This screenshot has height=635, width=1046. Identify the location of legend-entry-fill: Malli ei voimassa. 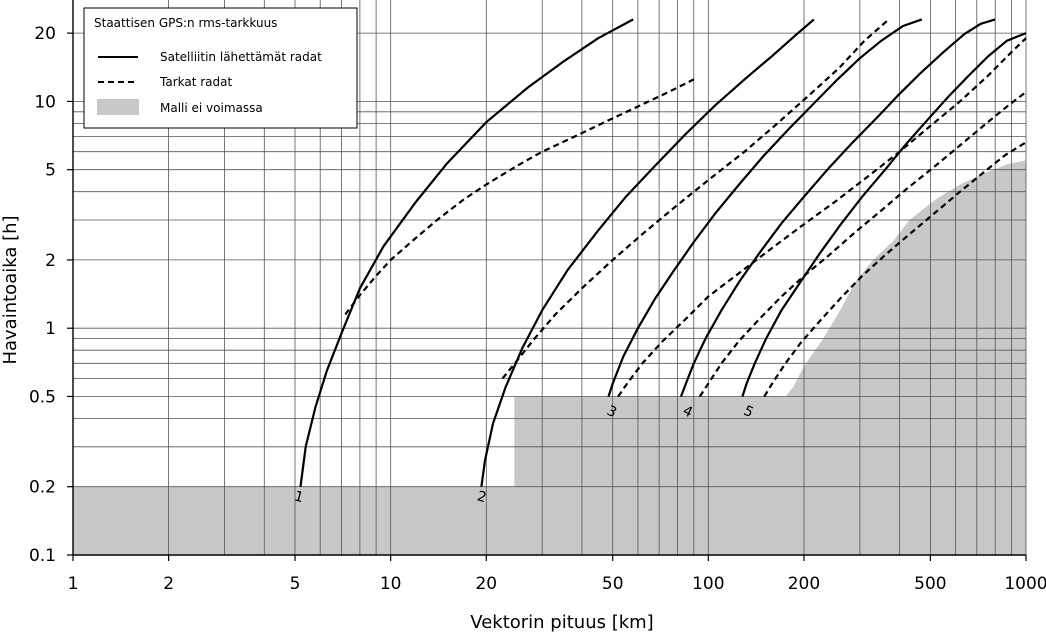
(211, 108).